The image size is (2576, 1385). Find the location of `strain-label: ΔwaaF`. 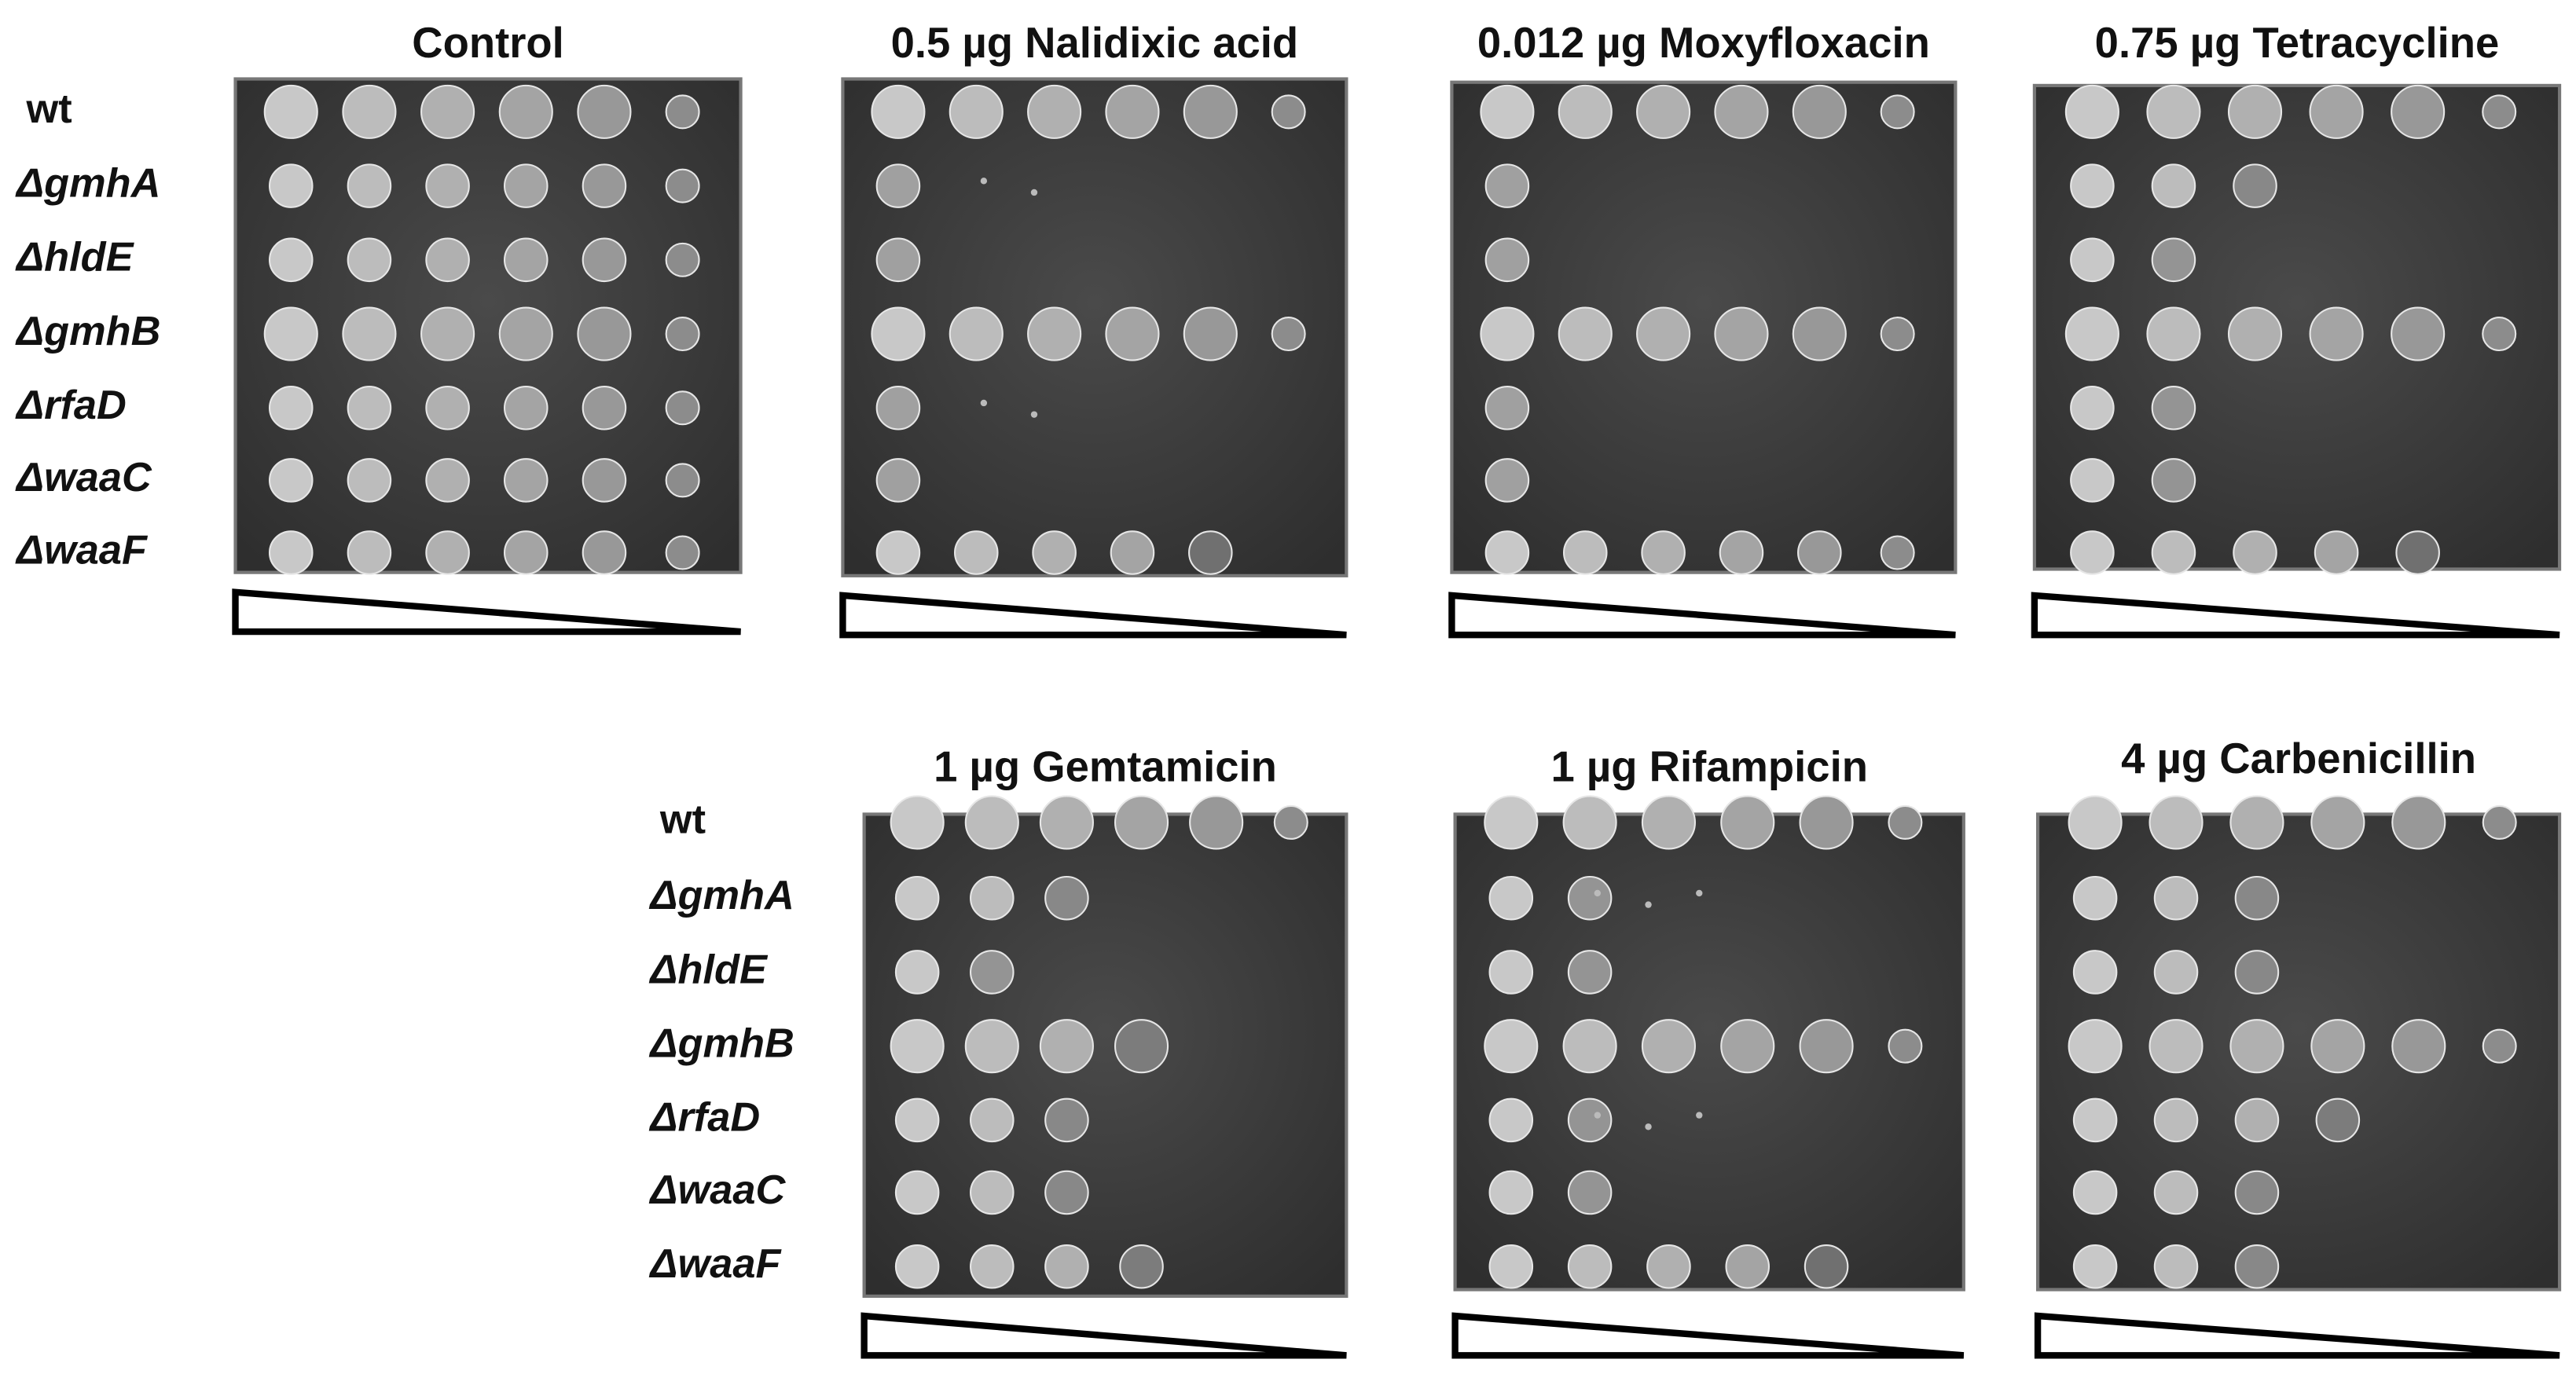

strain-label: ΔwaaF is located at coordinates (82, 550).